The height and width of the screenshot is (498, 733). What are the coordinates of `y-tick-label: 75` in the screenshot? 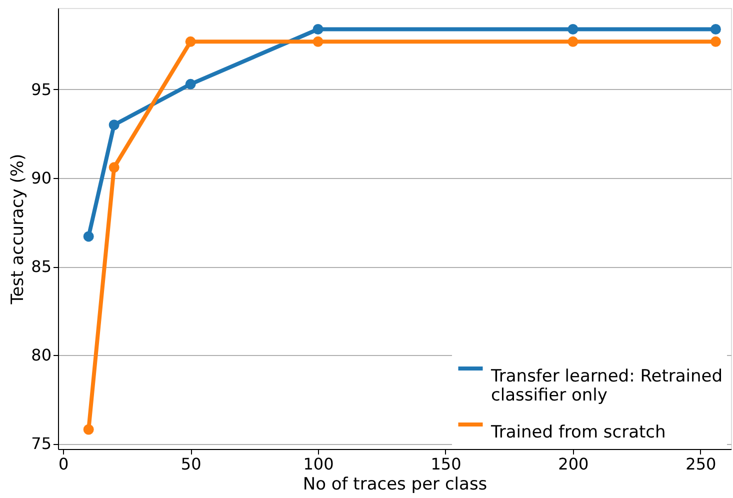 It's located at (41, 444).